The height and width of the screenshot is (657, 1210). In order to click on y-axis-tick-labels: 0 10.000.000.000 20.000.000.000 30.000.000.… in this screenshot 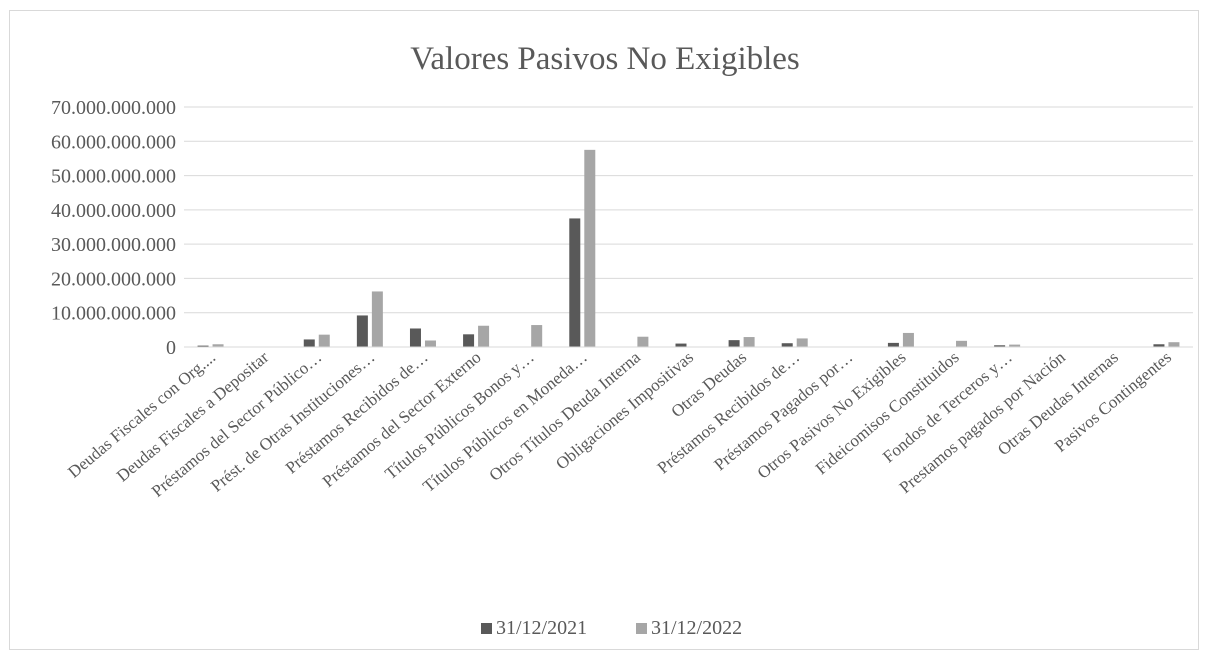, I will do `click(113, 228)`.